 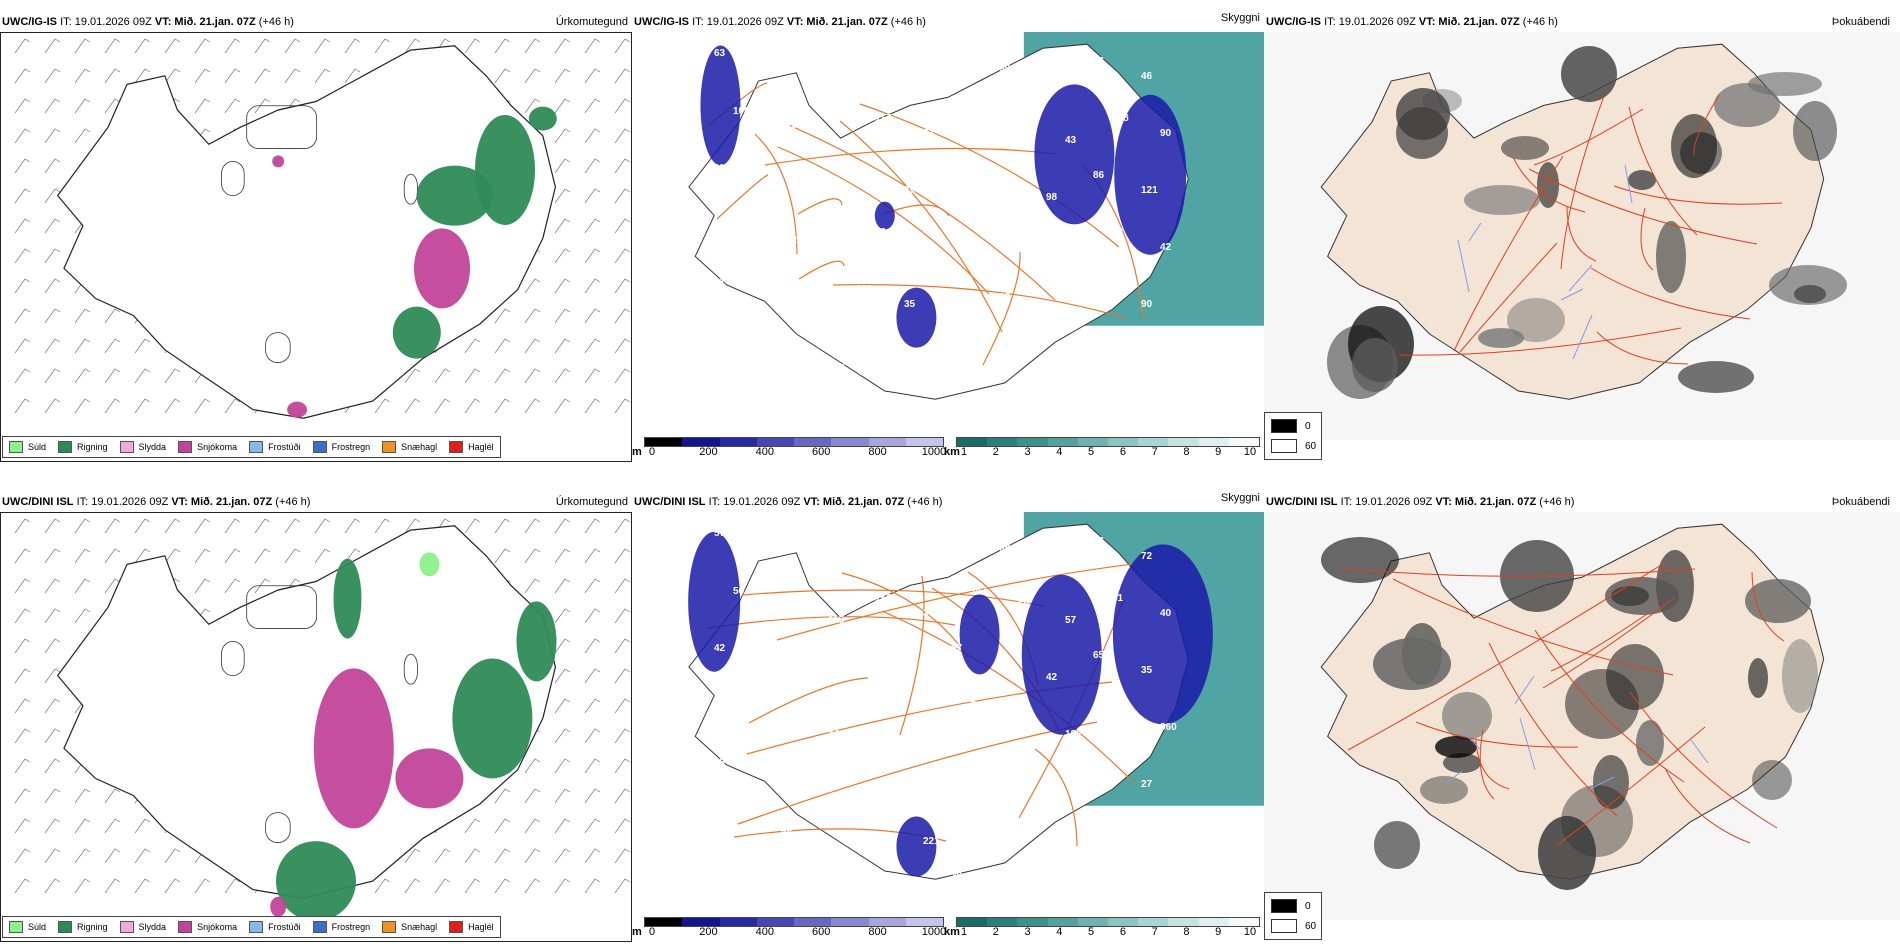 I want to click on river, so click(x=1580, y=278).